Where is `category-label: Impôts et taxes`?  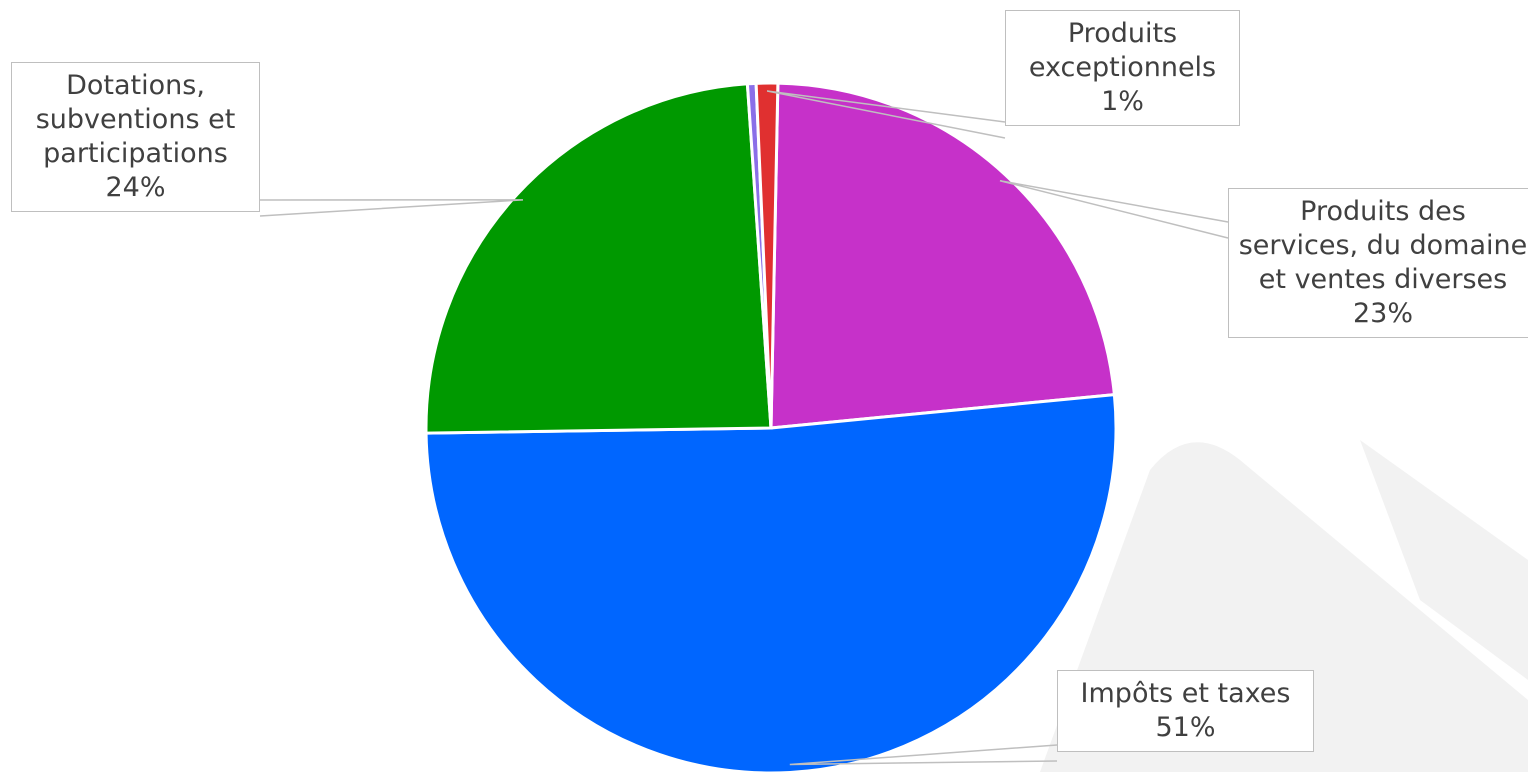
category-label: Impôts et taxes is located at coordinates (1185, 693).